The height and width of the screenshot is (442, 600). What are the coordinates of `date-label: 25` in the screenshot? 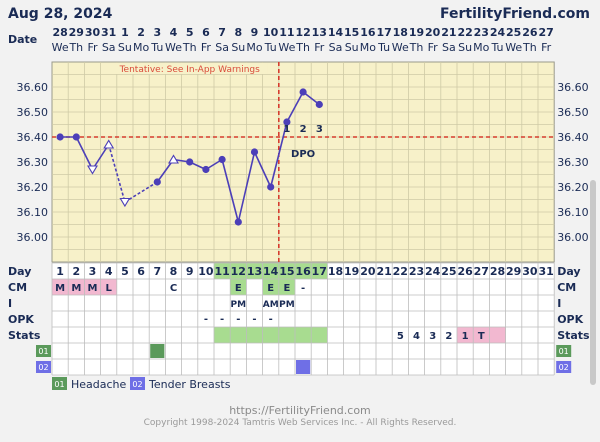 It's located at (513, 32).